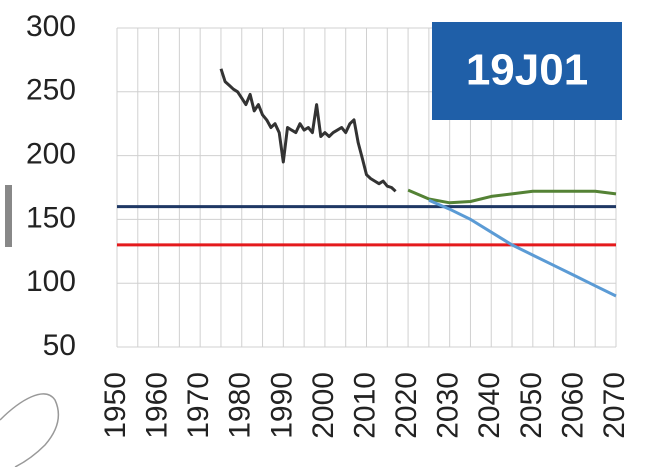 This screenshot has width=646, height=467. I want to click on y-tick-label: 200, so click(51, 154).